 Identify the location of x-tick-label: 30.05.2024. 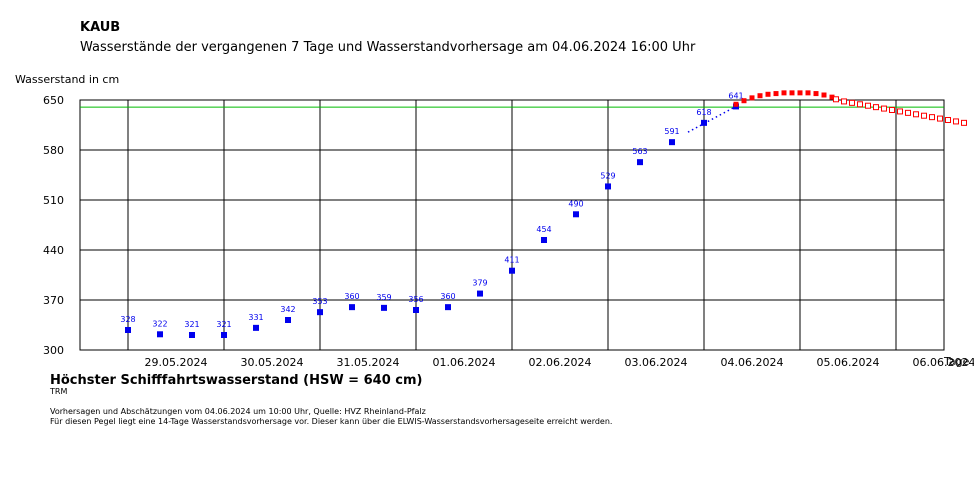
(272, 362).